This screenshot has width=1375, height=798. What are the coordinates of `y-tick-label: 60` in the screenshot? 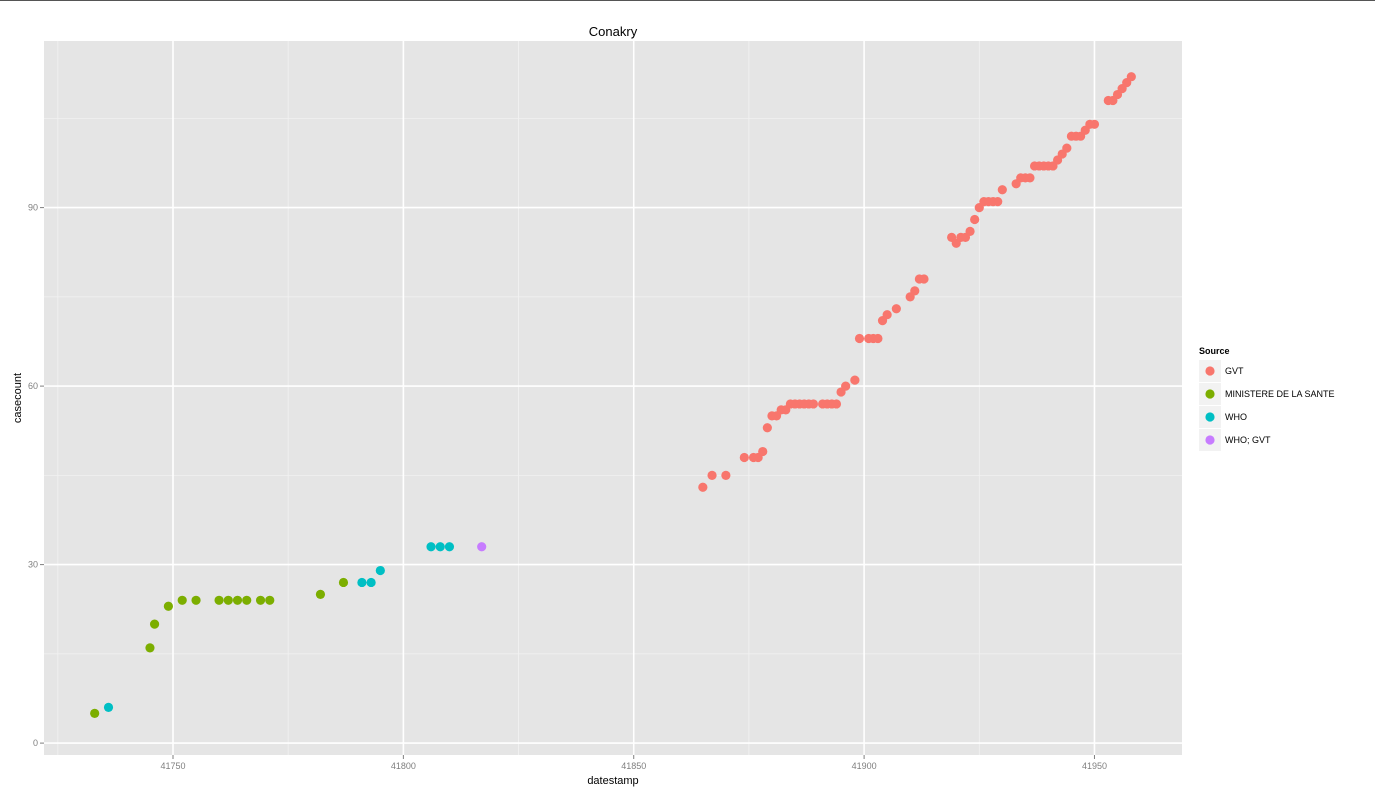 It's located at (33, 386).